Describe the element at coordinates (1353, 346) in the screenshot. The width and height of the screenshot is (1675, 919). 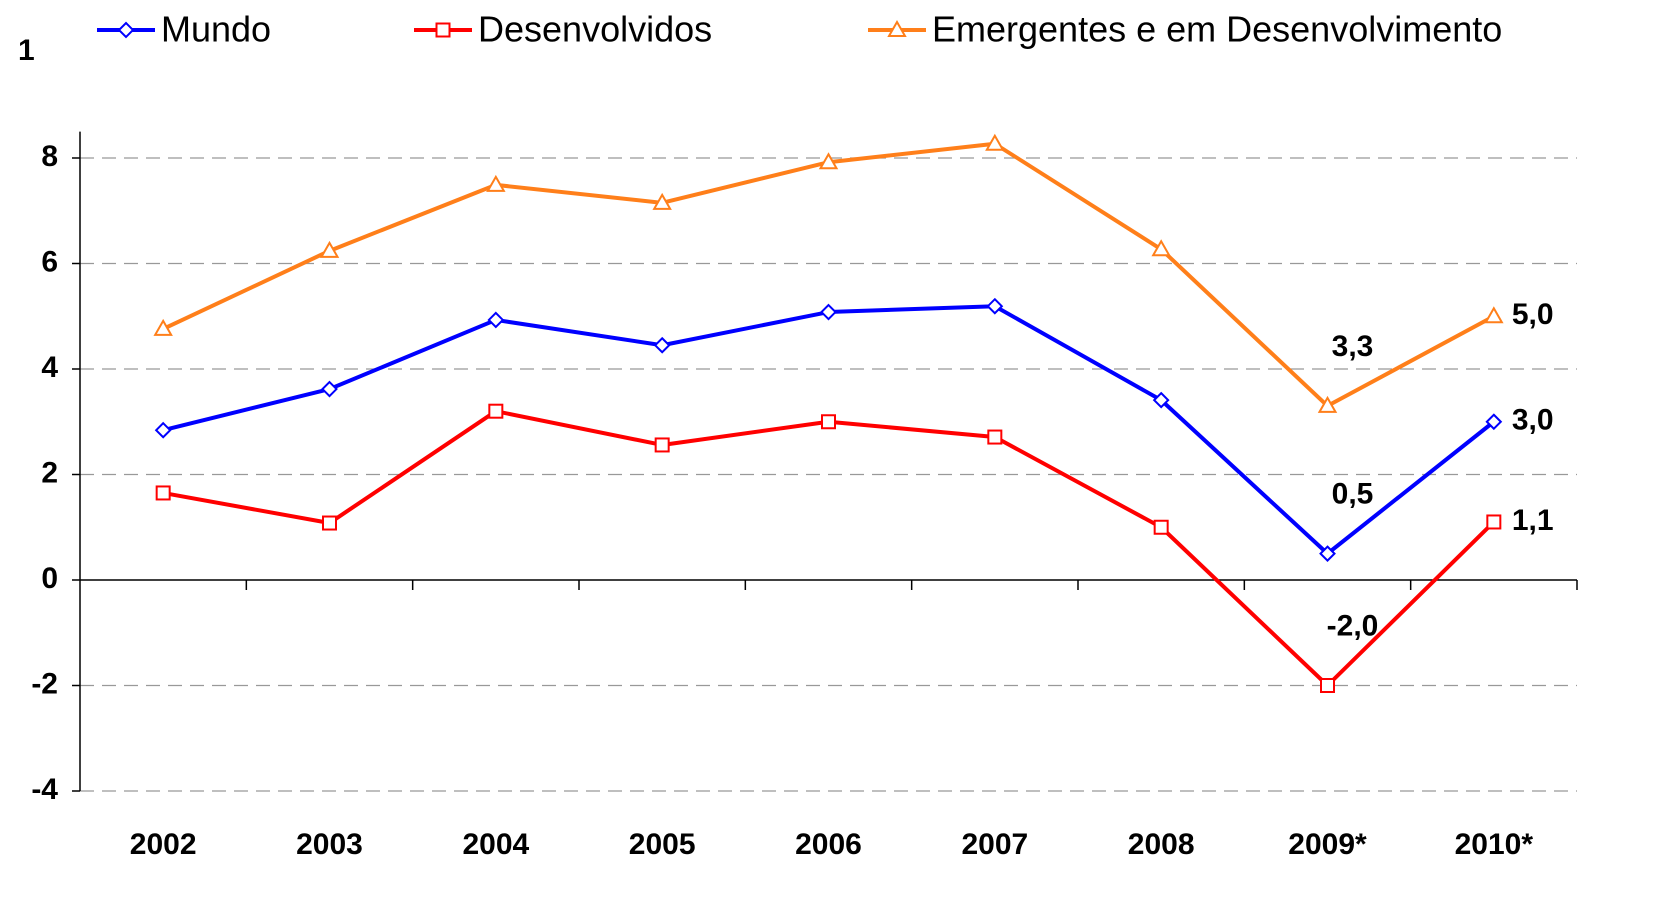
I see `data-label: 3,3` at that location.